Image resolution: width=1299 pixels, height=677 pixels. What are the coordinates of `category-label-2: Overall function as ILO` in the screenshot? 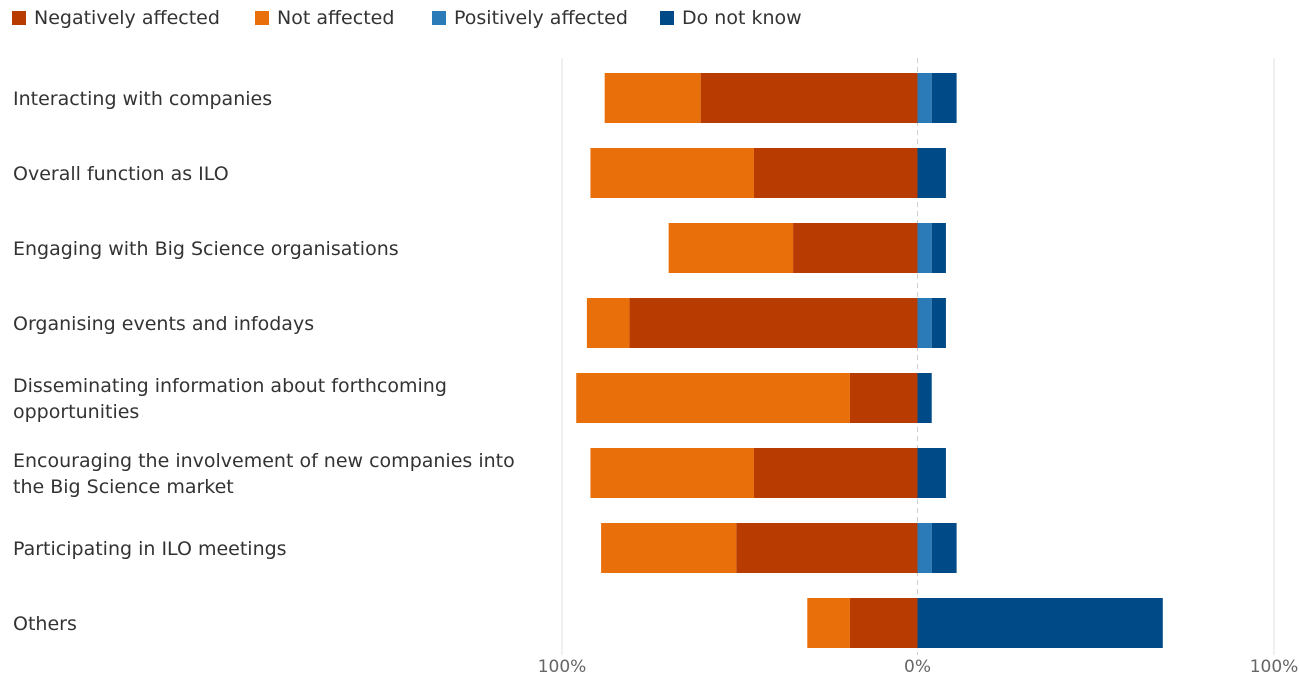 It's located at (121, 174).